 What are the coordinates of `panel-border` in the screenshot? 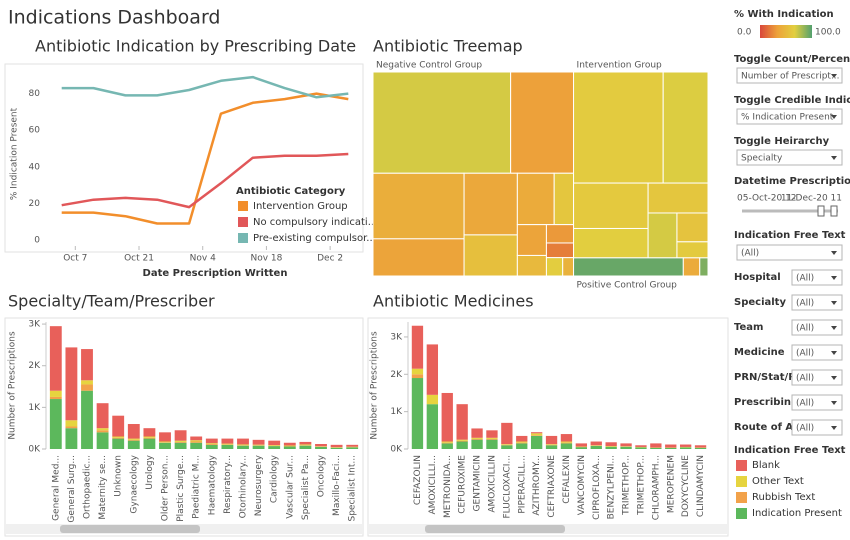 It's located at (184, 158).